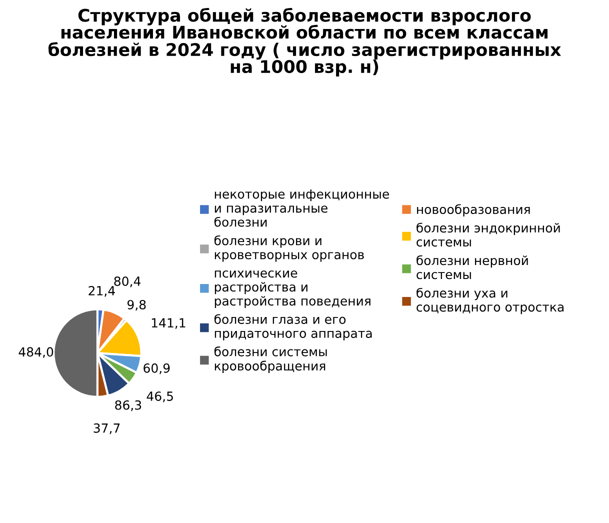 The height and width of the screenshot is (523, 609). What do you see at coordinates (270, 360) in the screenshot?
I see `legend-label: болезни системы кровообращения` at bounding box center [270, 360].